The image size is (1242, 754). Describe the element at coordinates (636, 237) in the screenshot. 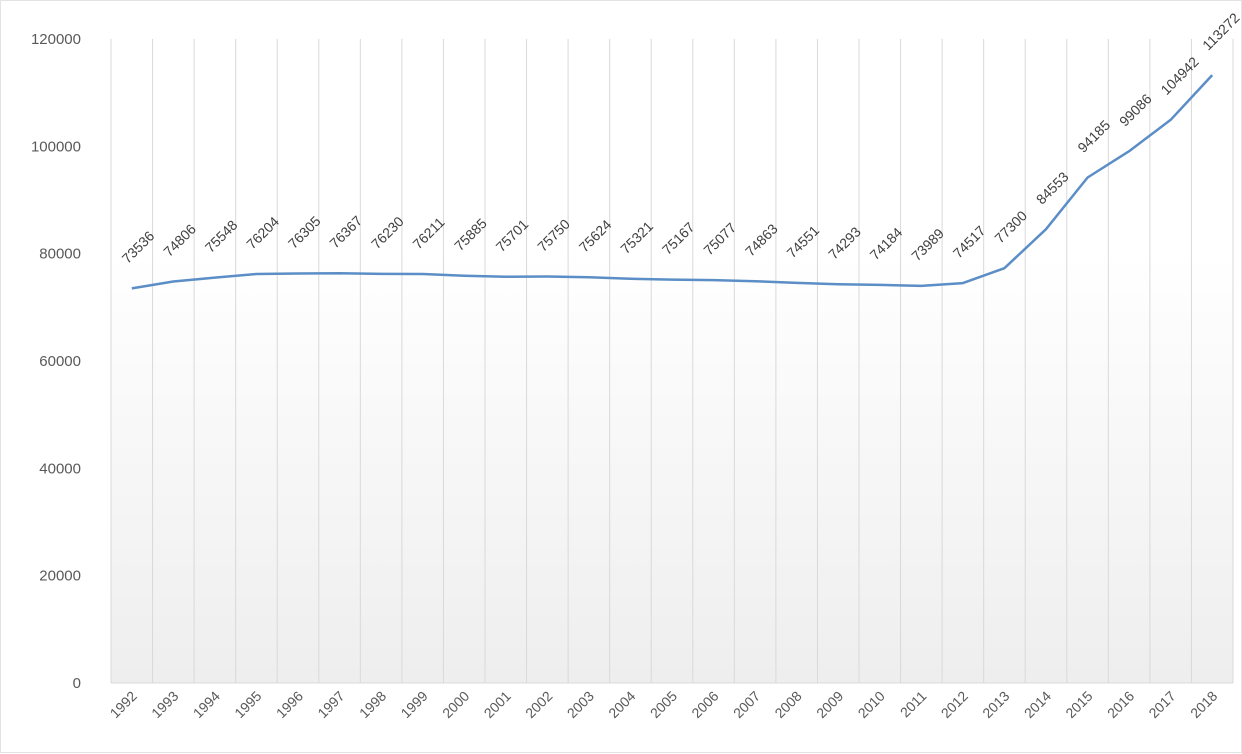

I see `data-label: 75321` at that location.